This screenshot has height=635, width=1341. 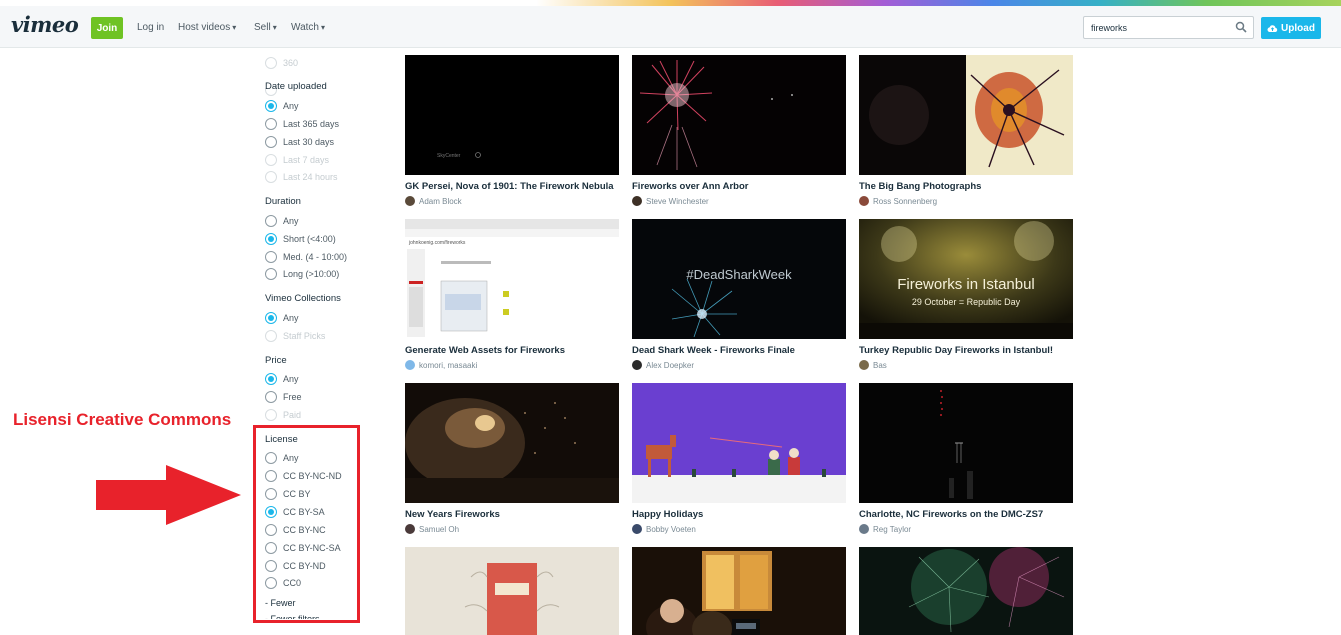 I want to click on host-videos-label: Host videos, so click(x=204, y=27).